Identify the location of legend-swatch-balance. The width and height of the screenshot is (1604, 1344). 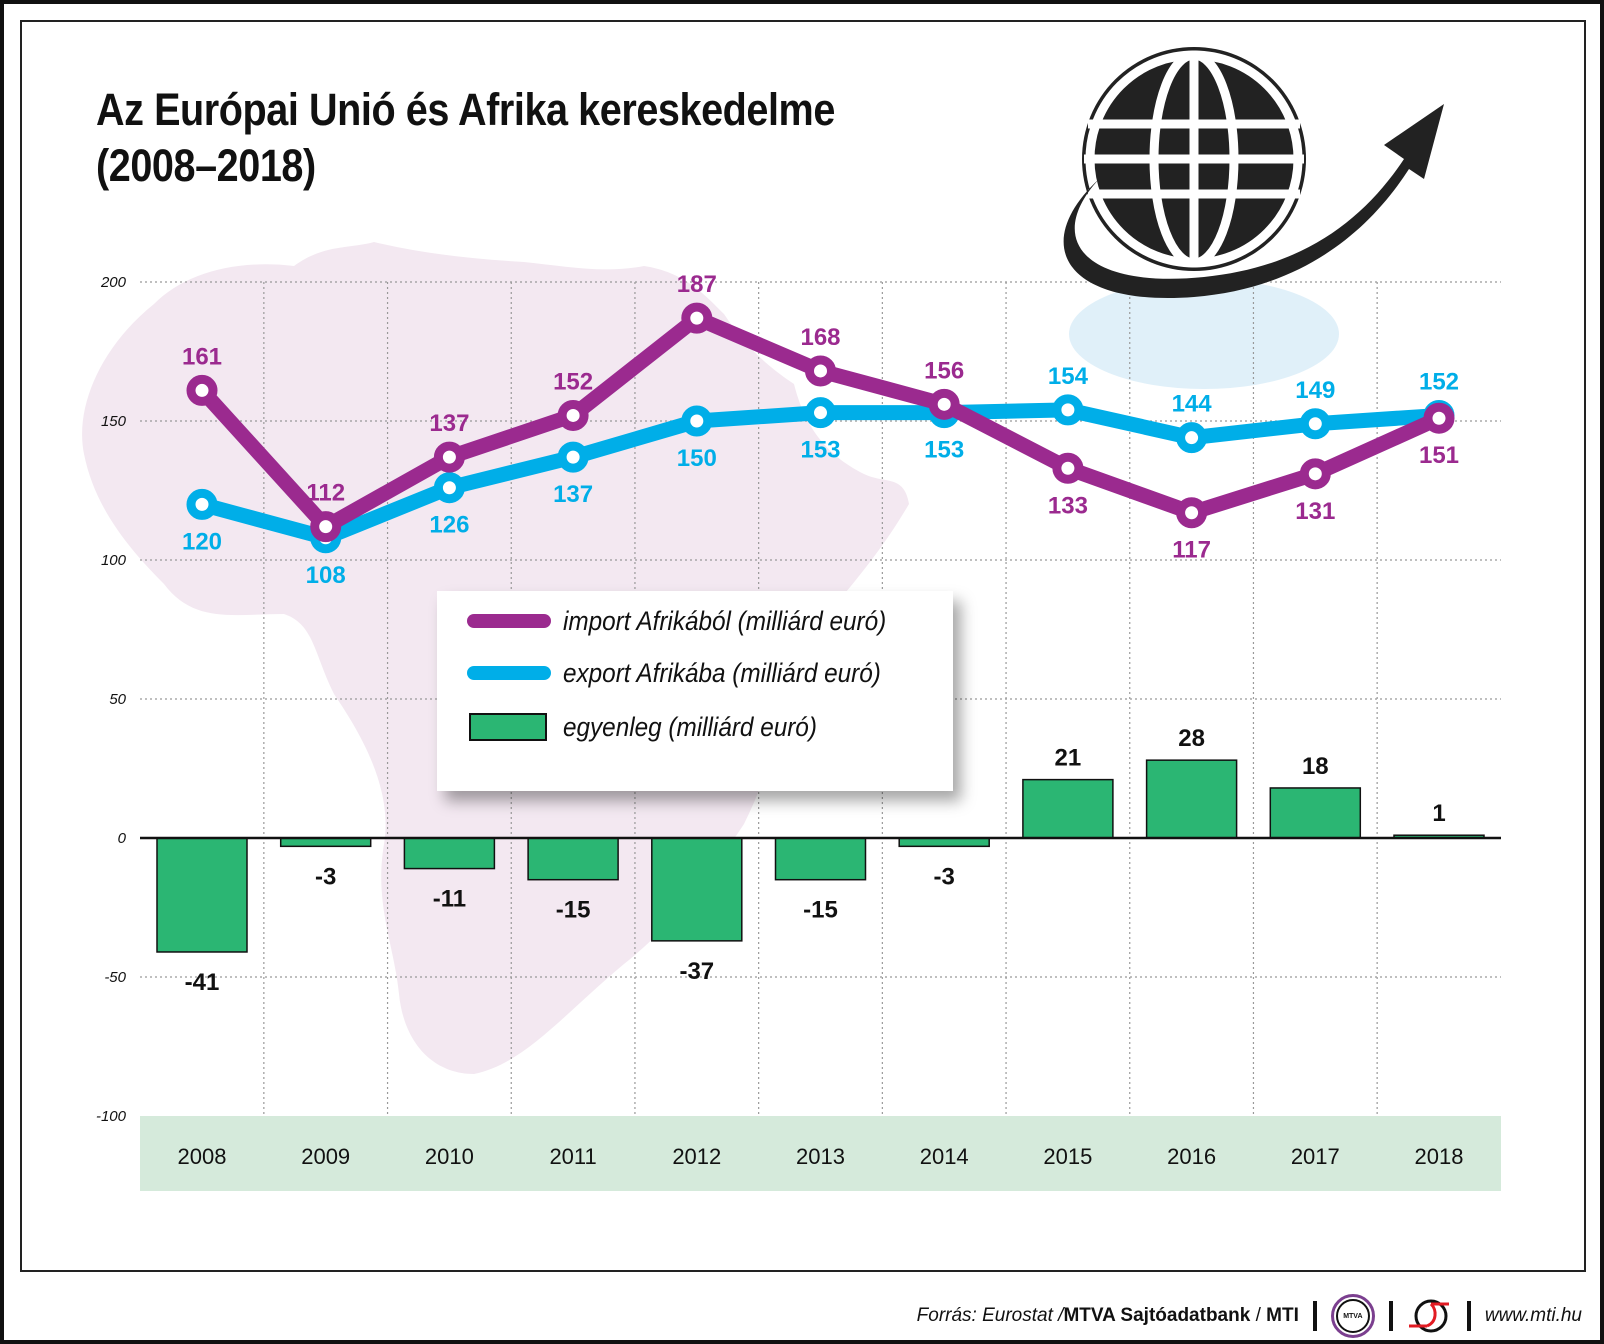
(508, 727).